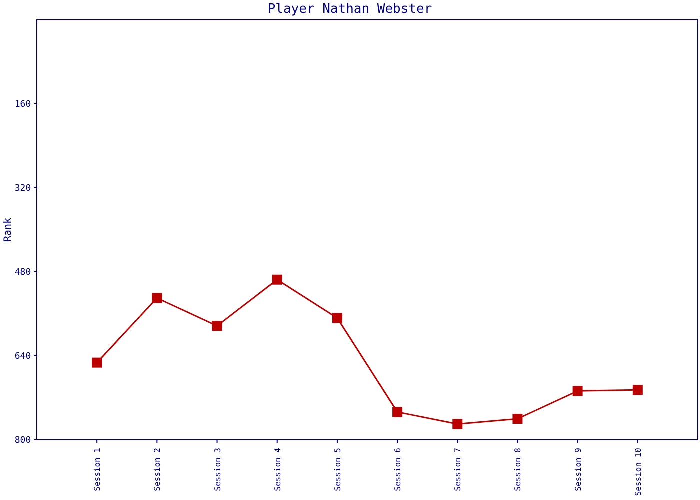  Describe the element at coordinates (277, 470) in the screenshot. I see `x-tick-label: Session 4` at that location.